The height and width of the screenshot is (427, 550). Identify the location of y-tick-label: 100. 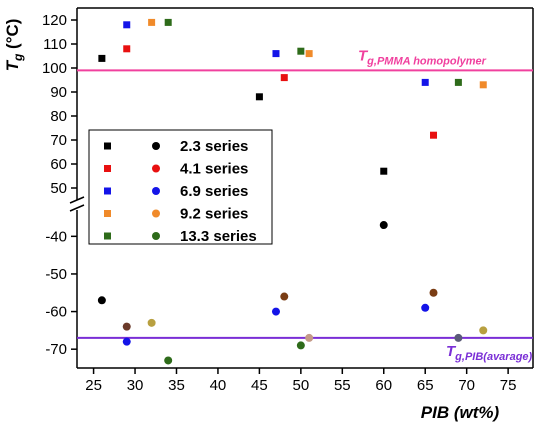
(54, 68).